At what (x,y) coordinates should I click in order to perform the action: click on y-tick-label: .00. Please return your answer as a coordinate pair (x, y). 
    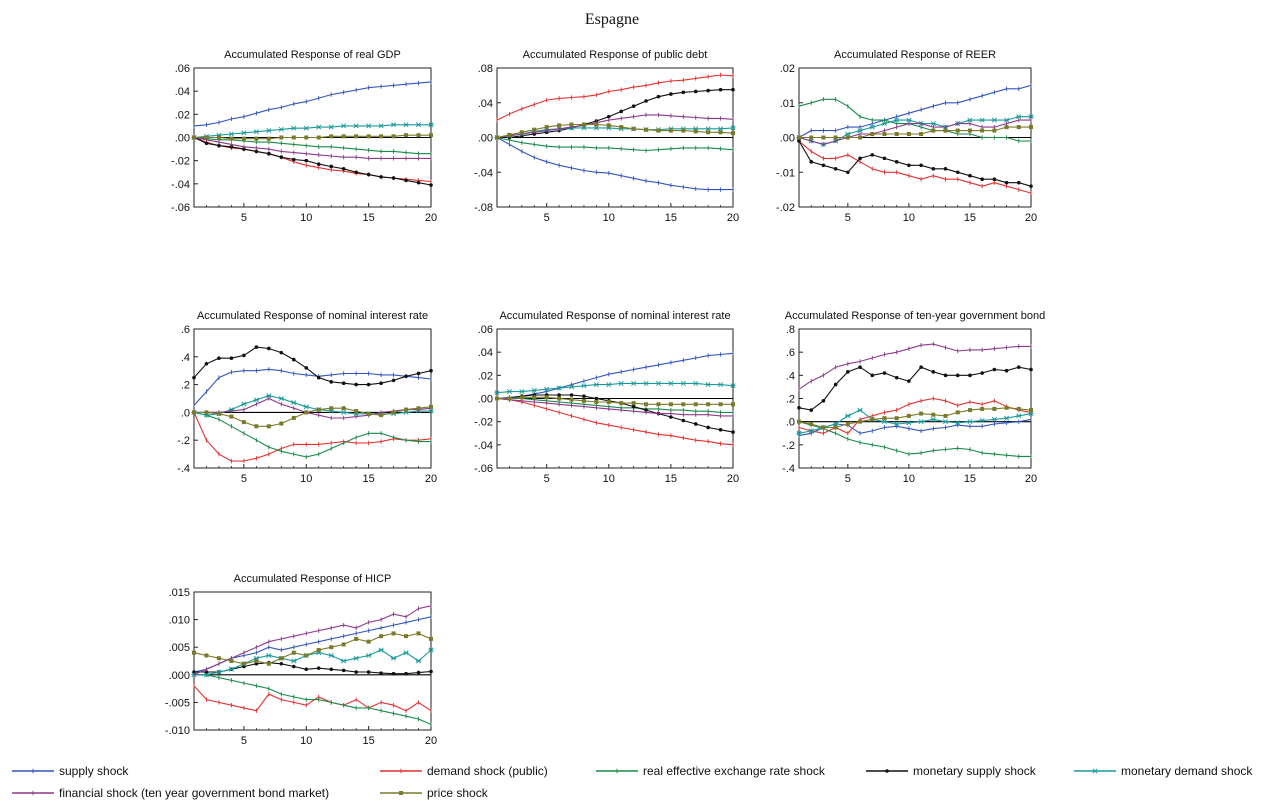
    Looking at the image, I should click on (787, 139).